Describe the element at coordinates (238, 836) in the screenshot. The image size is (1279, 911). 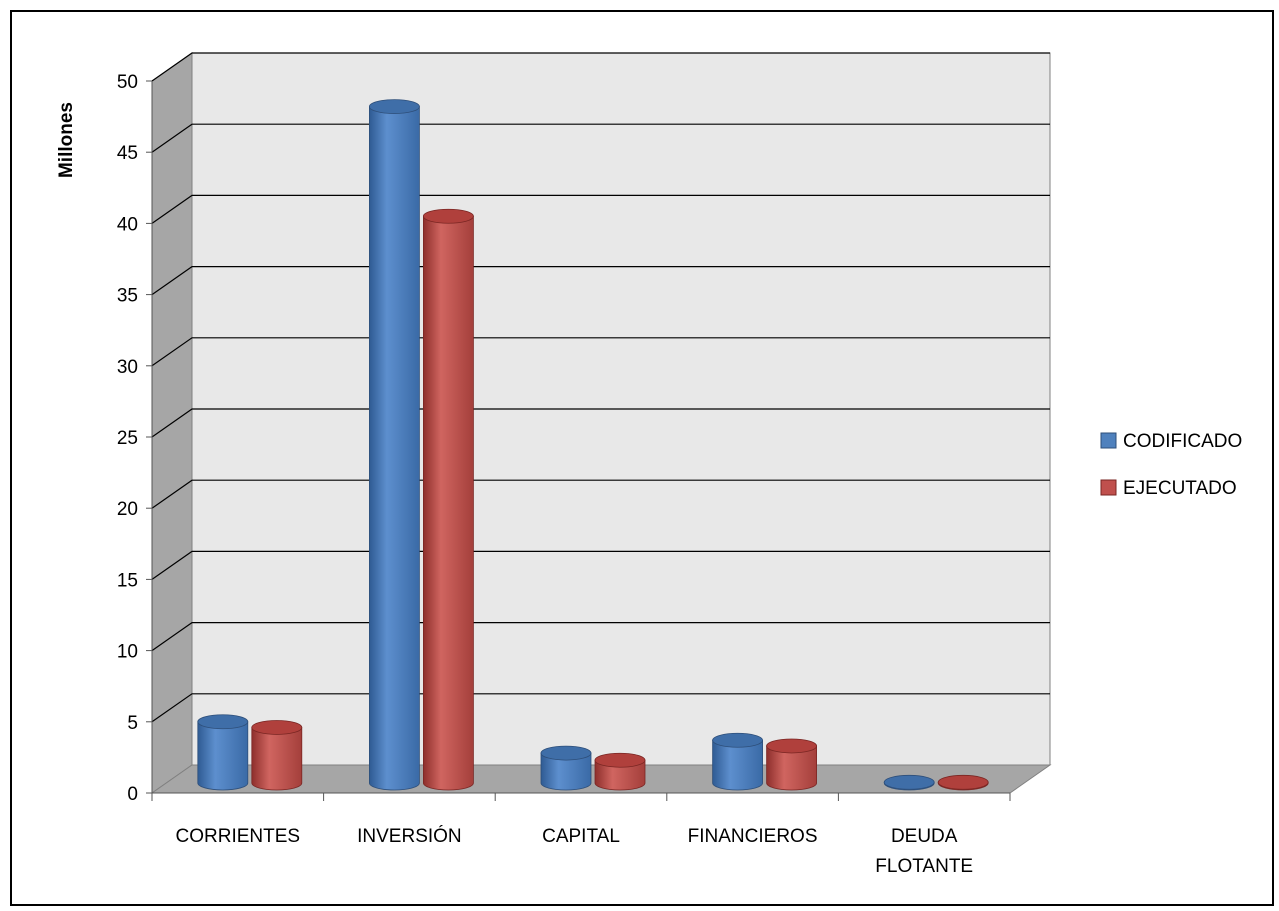
I see `category-label: CORRIENTES` at that location.